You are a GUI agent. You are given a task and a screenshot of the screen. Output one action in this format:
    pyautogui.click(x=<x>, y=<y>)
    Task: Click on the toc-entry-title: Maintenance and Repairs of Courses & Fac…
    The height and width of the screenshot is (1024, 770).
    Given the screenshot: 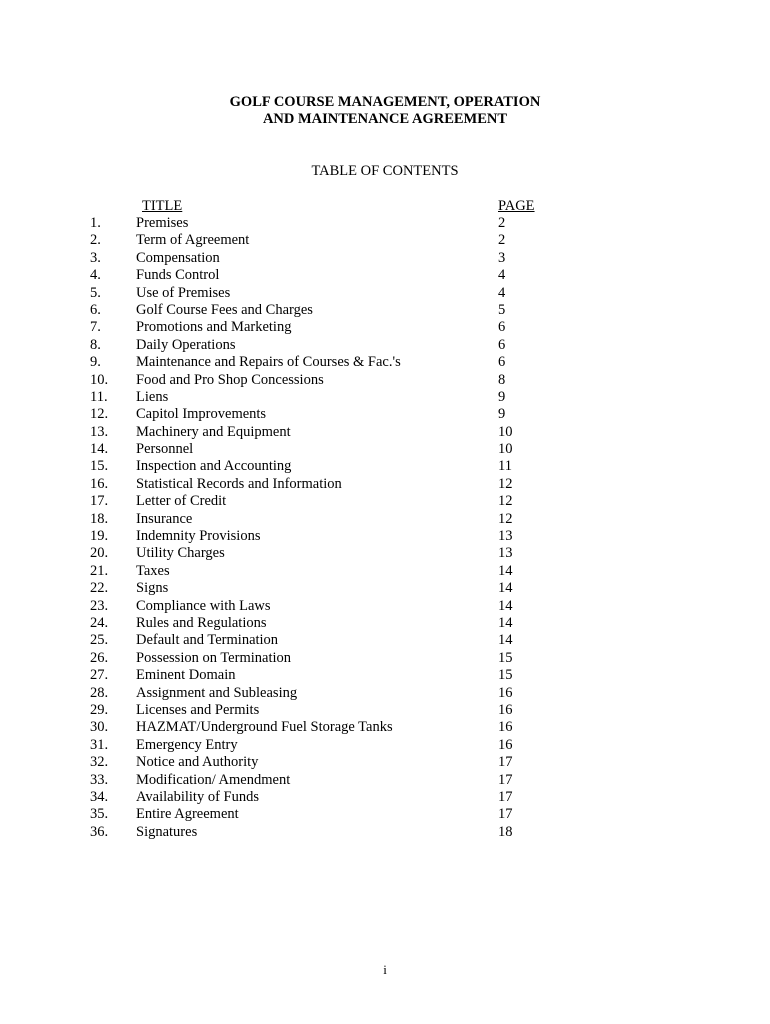 What is the action you would take?
    pyautogui.click(x=268, y=362)
    